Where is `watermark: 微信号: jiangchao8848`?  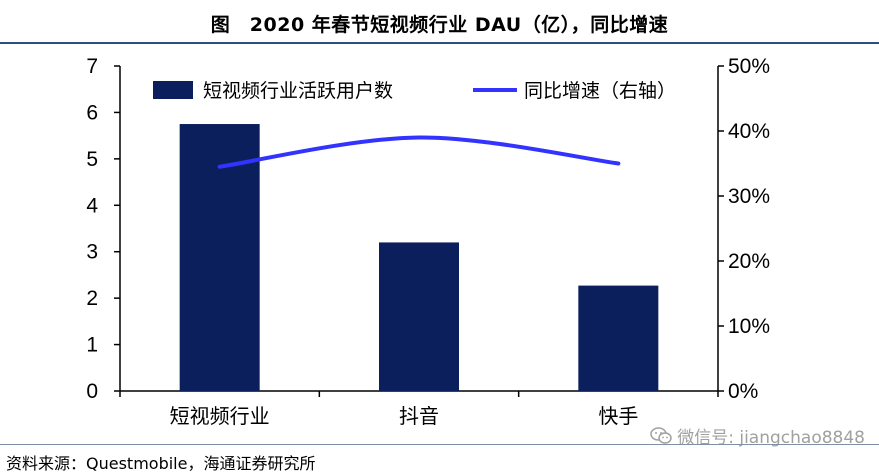 watermark: 微信号: jiangchao8848 is located at coordinates (757, 435).